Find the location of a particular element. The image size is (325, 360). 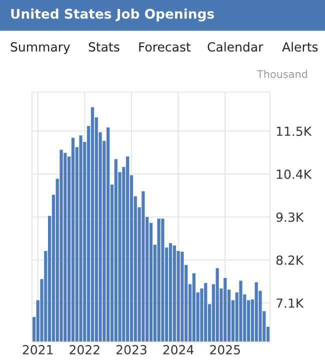

text: Forecast is located at coordinates (165, 47).